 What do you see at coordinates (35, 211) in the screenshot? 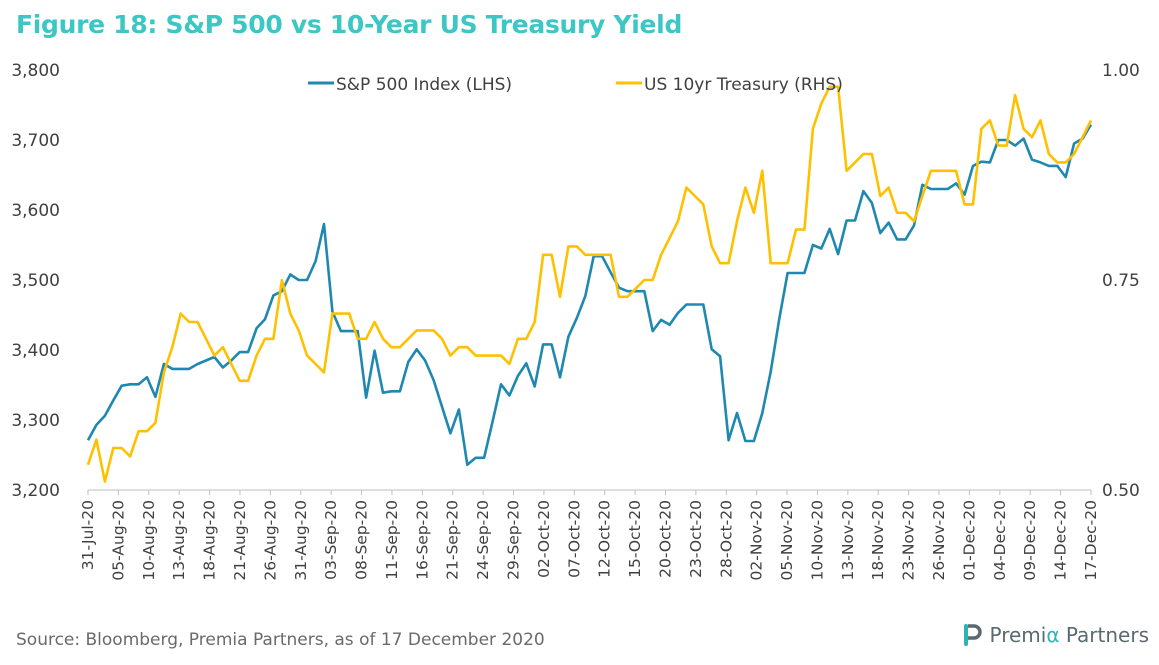
I see `y-left-tick-label: 3,600` at bounding box center [35, 211].